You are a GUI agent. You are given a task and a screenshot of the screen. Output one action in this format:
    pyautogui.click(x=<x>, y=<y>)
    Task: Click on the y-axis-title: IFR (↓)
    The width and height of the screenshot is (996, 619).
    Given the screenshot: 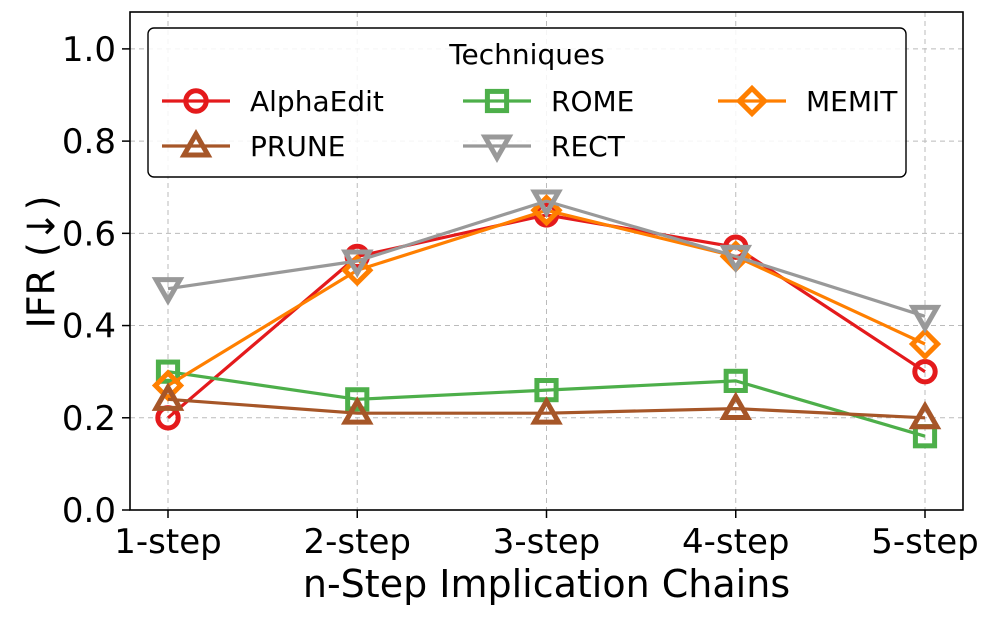 What is the action you would take?
    pyautogui.click(x=42, y=261)
    